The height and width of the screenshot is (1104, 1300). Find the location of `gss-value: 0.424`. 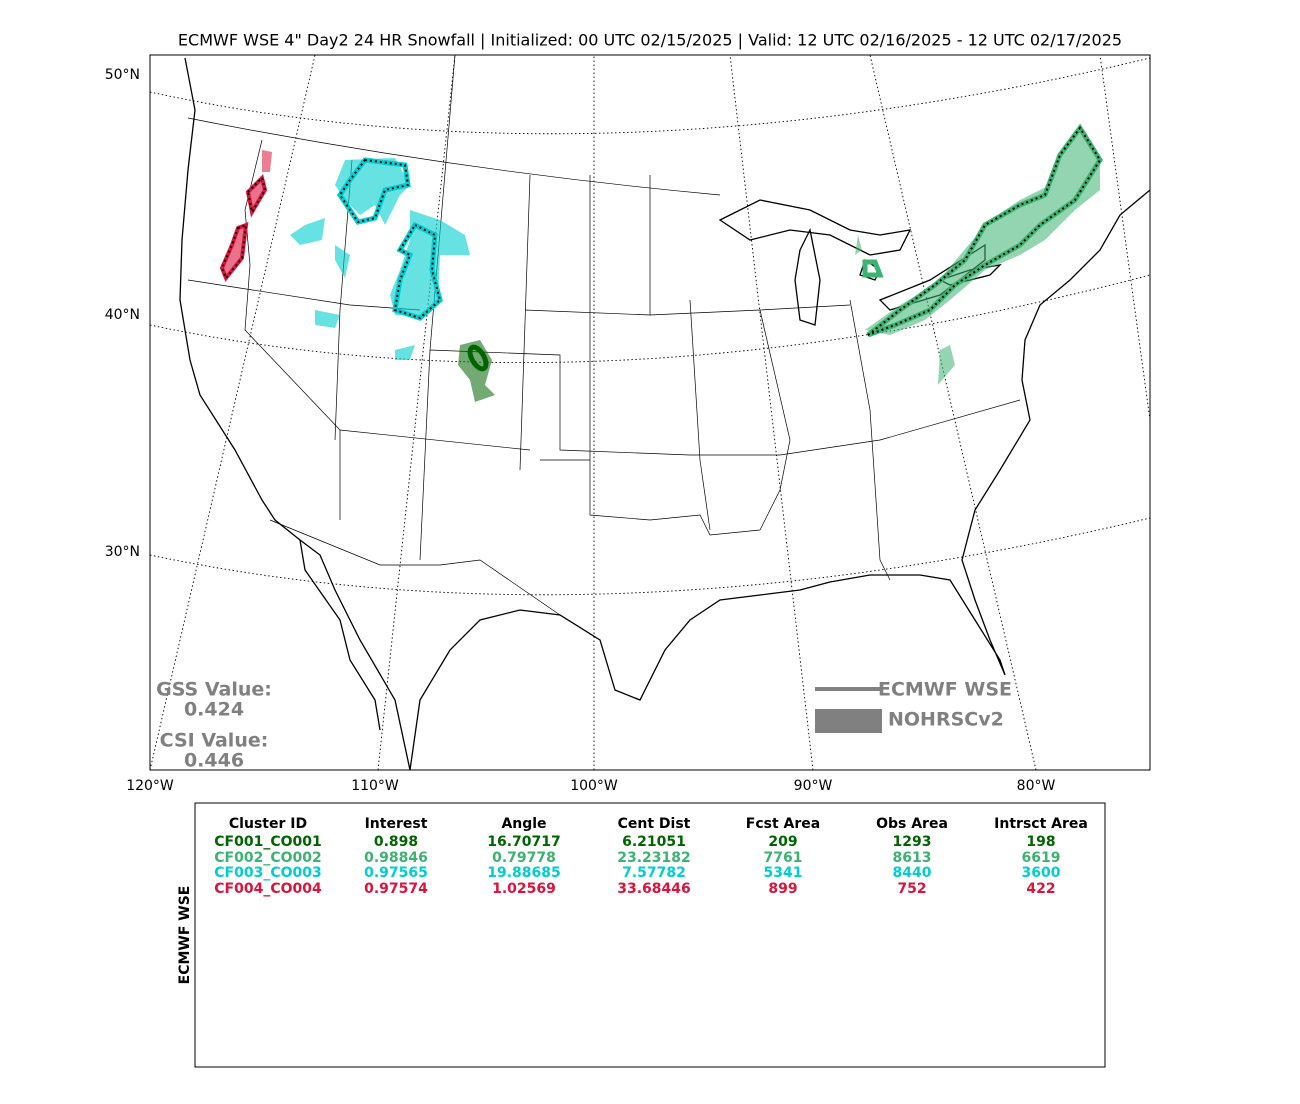

gss-value: 0.424 is located at coordinates (214, 710).